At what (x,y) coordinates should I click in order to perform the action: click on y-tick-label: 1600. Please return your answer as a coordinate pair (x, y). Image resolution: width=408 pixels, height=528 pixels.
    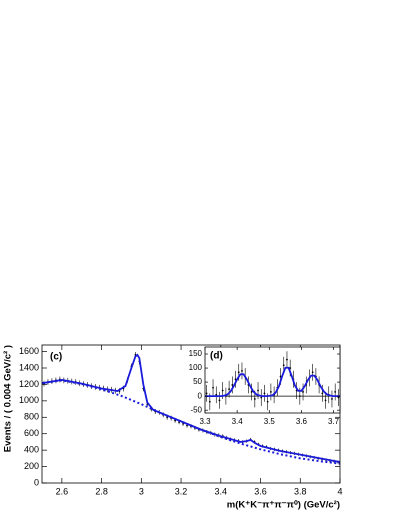
    Looking at the image, I should click on (29, 351).